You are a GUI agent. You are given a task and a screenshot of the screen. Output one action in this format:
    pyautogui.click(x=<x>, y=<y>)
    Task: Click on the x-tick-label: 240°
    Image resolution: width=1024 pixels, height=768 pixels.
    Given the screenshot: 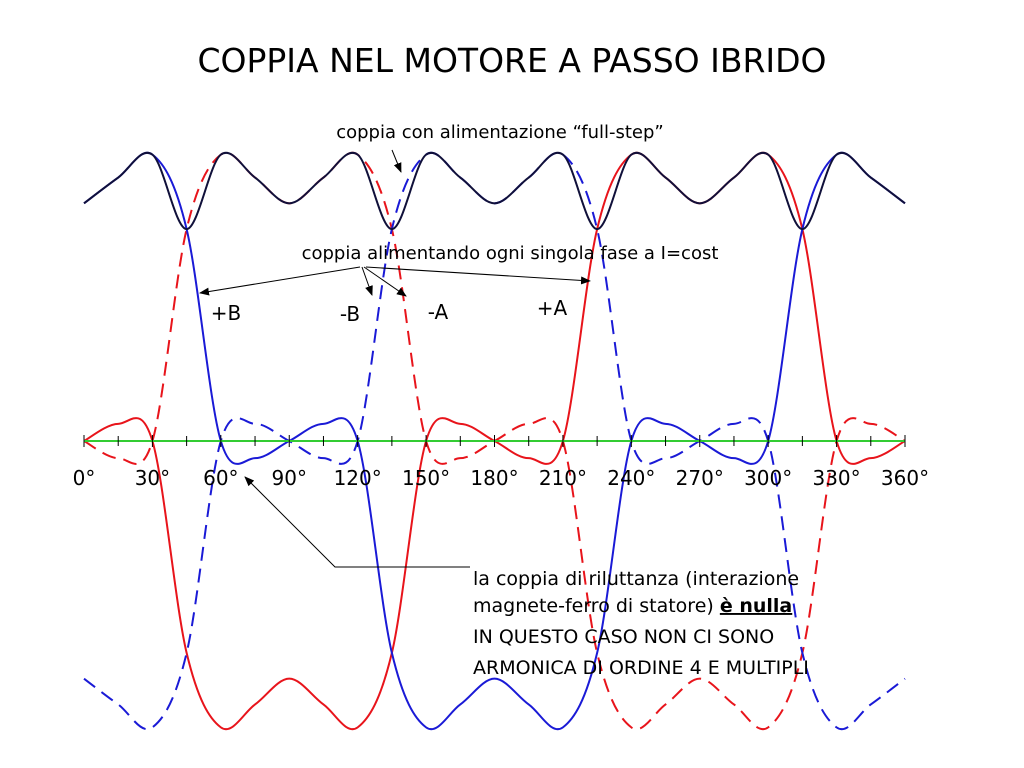 What is the action you would take?
    pyautogui.click(x=631, y=478)
    